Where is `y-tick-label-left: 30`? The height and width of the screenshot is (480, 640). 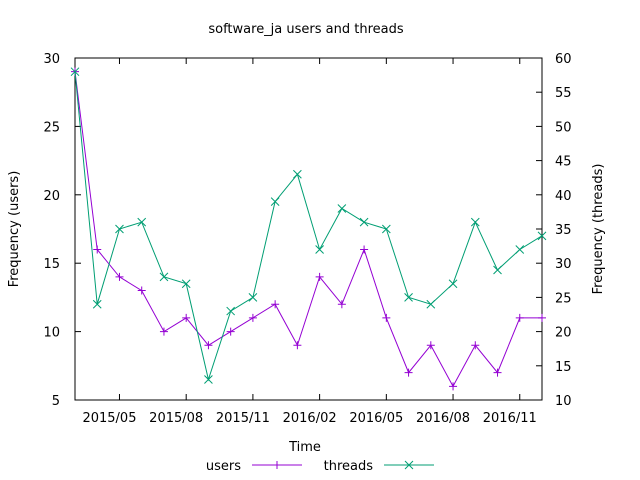
y-tick-label-left: 30 is located at coordinates (51, 59).